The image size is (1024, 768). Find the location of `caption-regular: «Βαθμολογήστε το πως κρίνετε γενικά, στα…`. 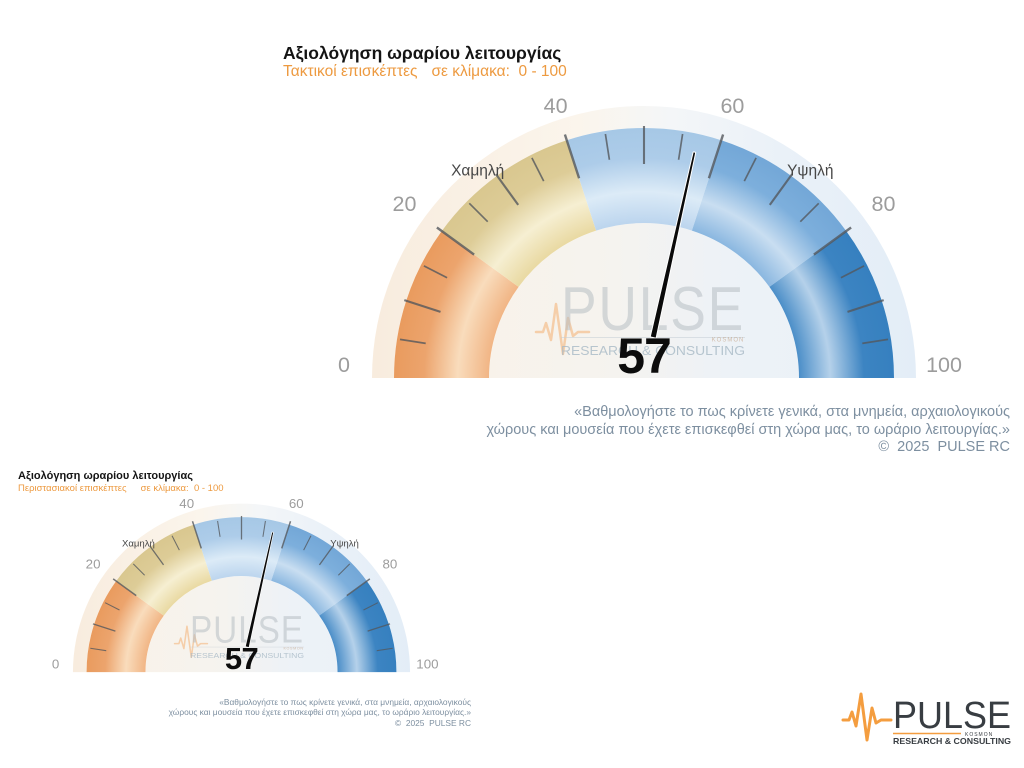

caption-regular: «Βαθμολογήστε το πως κρίνετε γενικά, στα… is located at coordinates (748, 430).